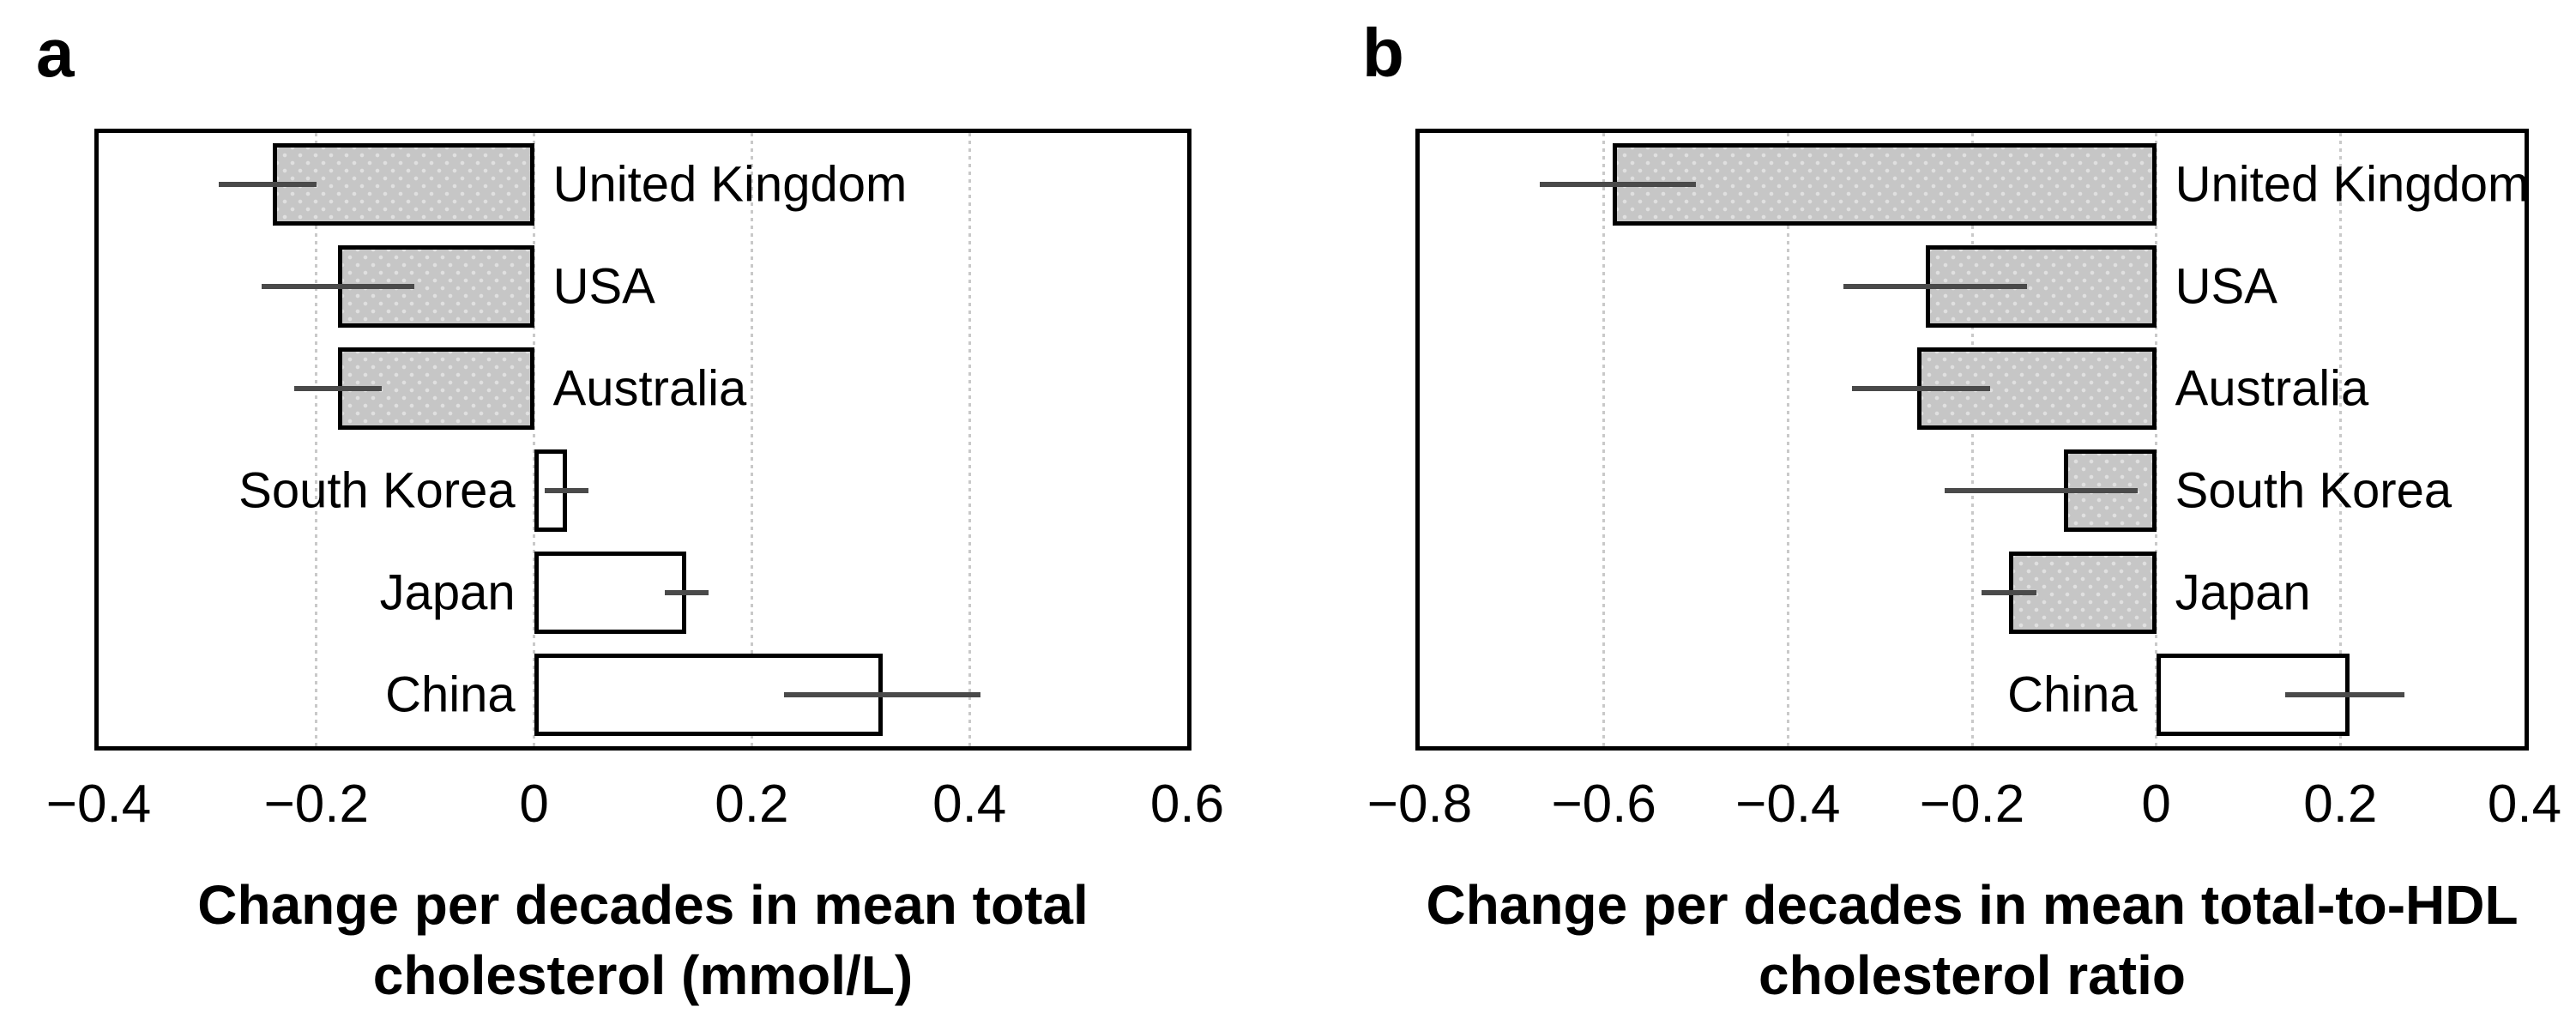 The width and height of the screenshot is (2576, 1019). Describe the element at coordinates (55, 53) in the screenshot. I see `panel-a-letter: a` at that location.